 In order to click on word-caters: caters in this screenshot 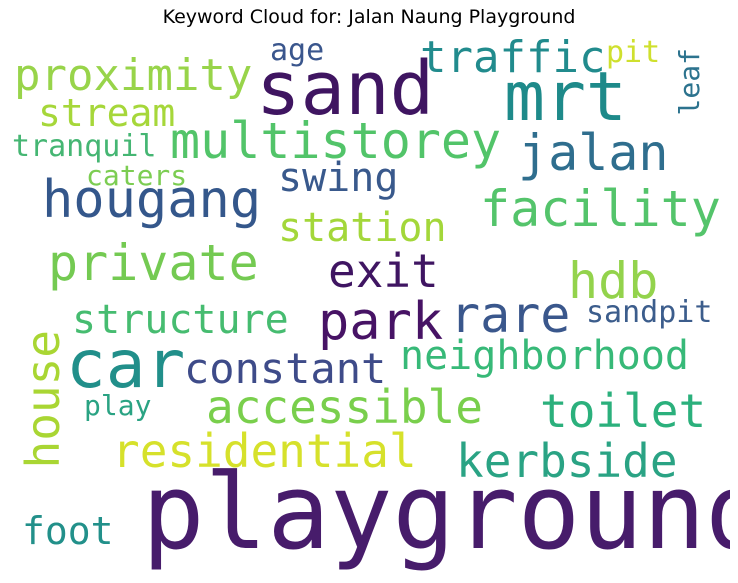, I will do `click(137, 175)`.